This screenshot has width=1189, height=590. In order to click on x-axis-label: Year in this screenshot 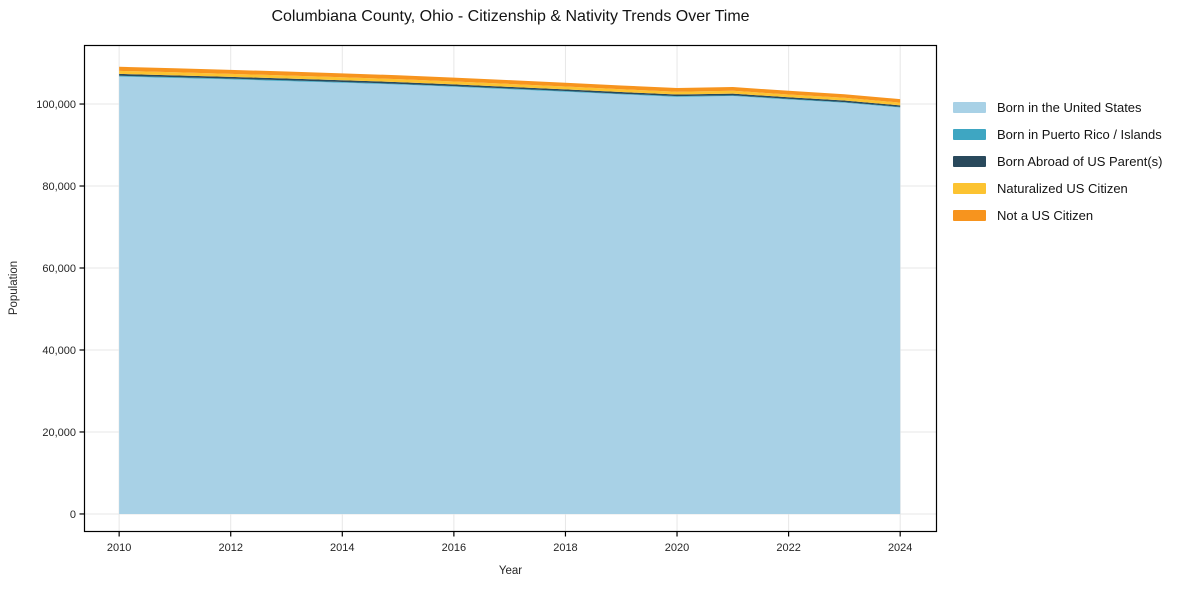, I will do `click(510, 571)`.